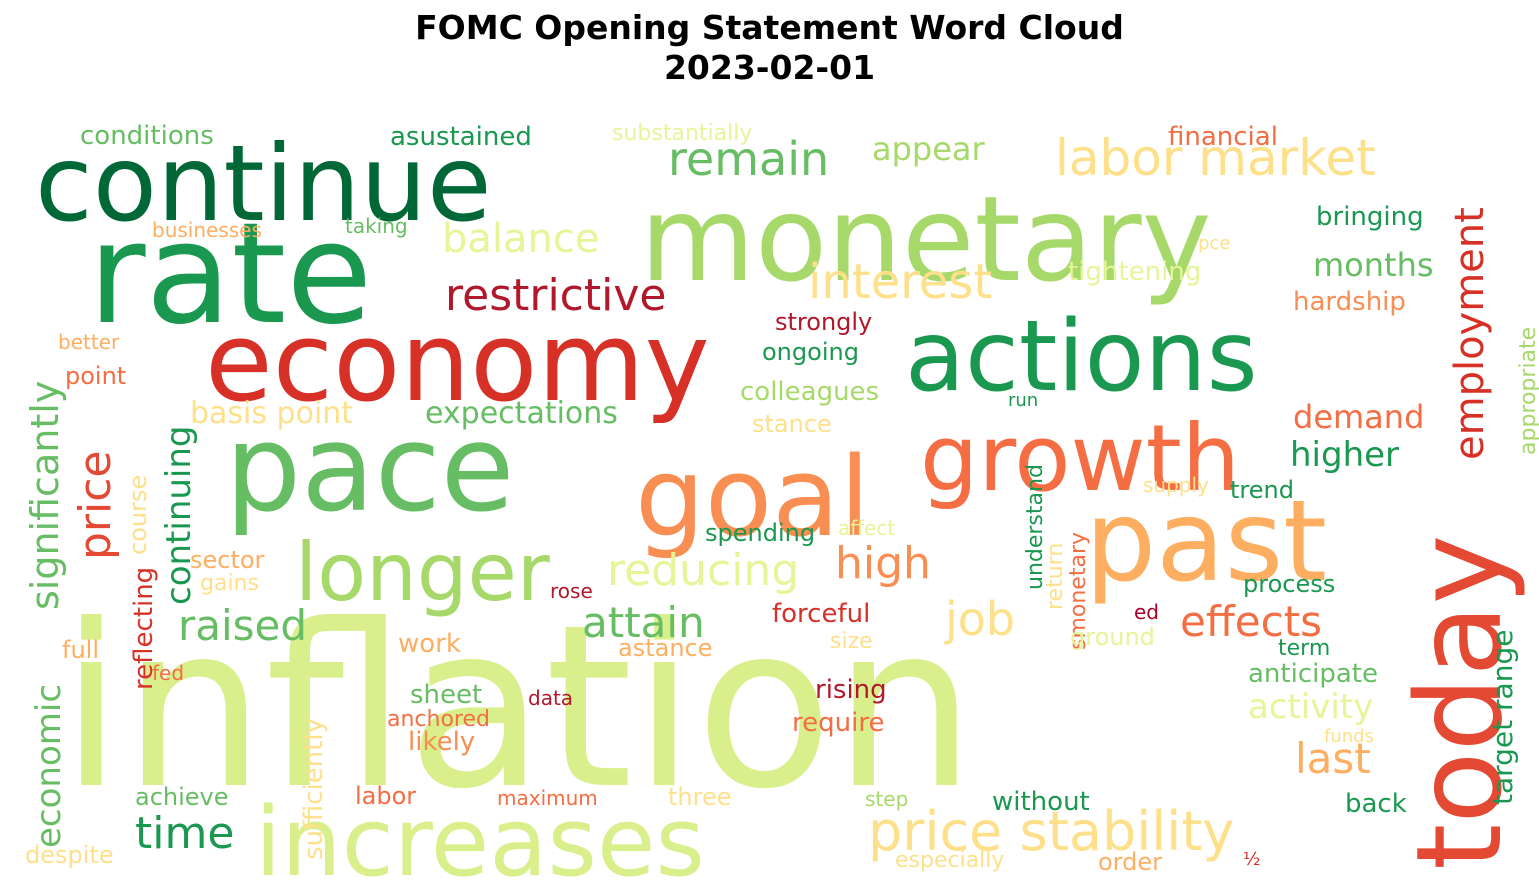  What do you see at coordinates (1023, 400) in the screenshot?
I see `word-run: run` at bounding box center [1023, 400].